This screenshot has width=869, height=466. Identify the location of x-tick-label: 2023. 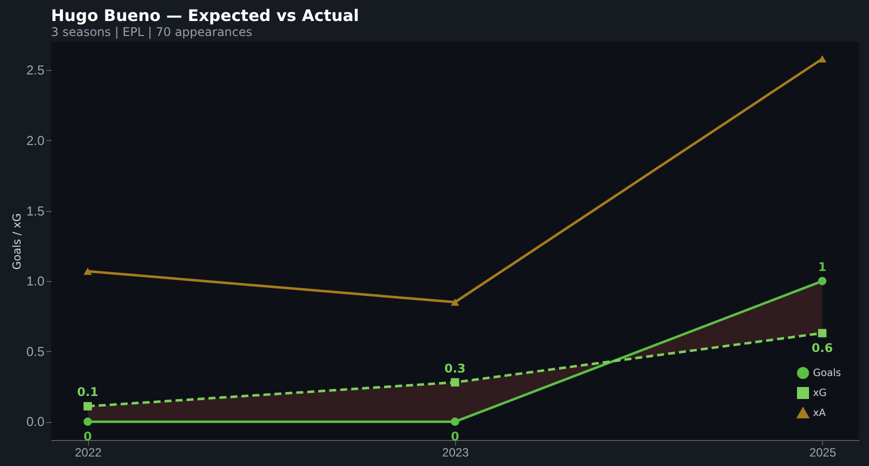
(456, 453).